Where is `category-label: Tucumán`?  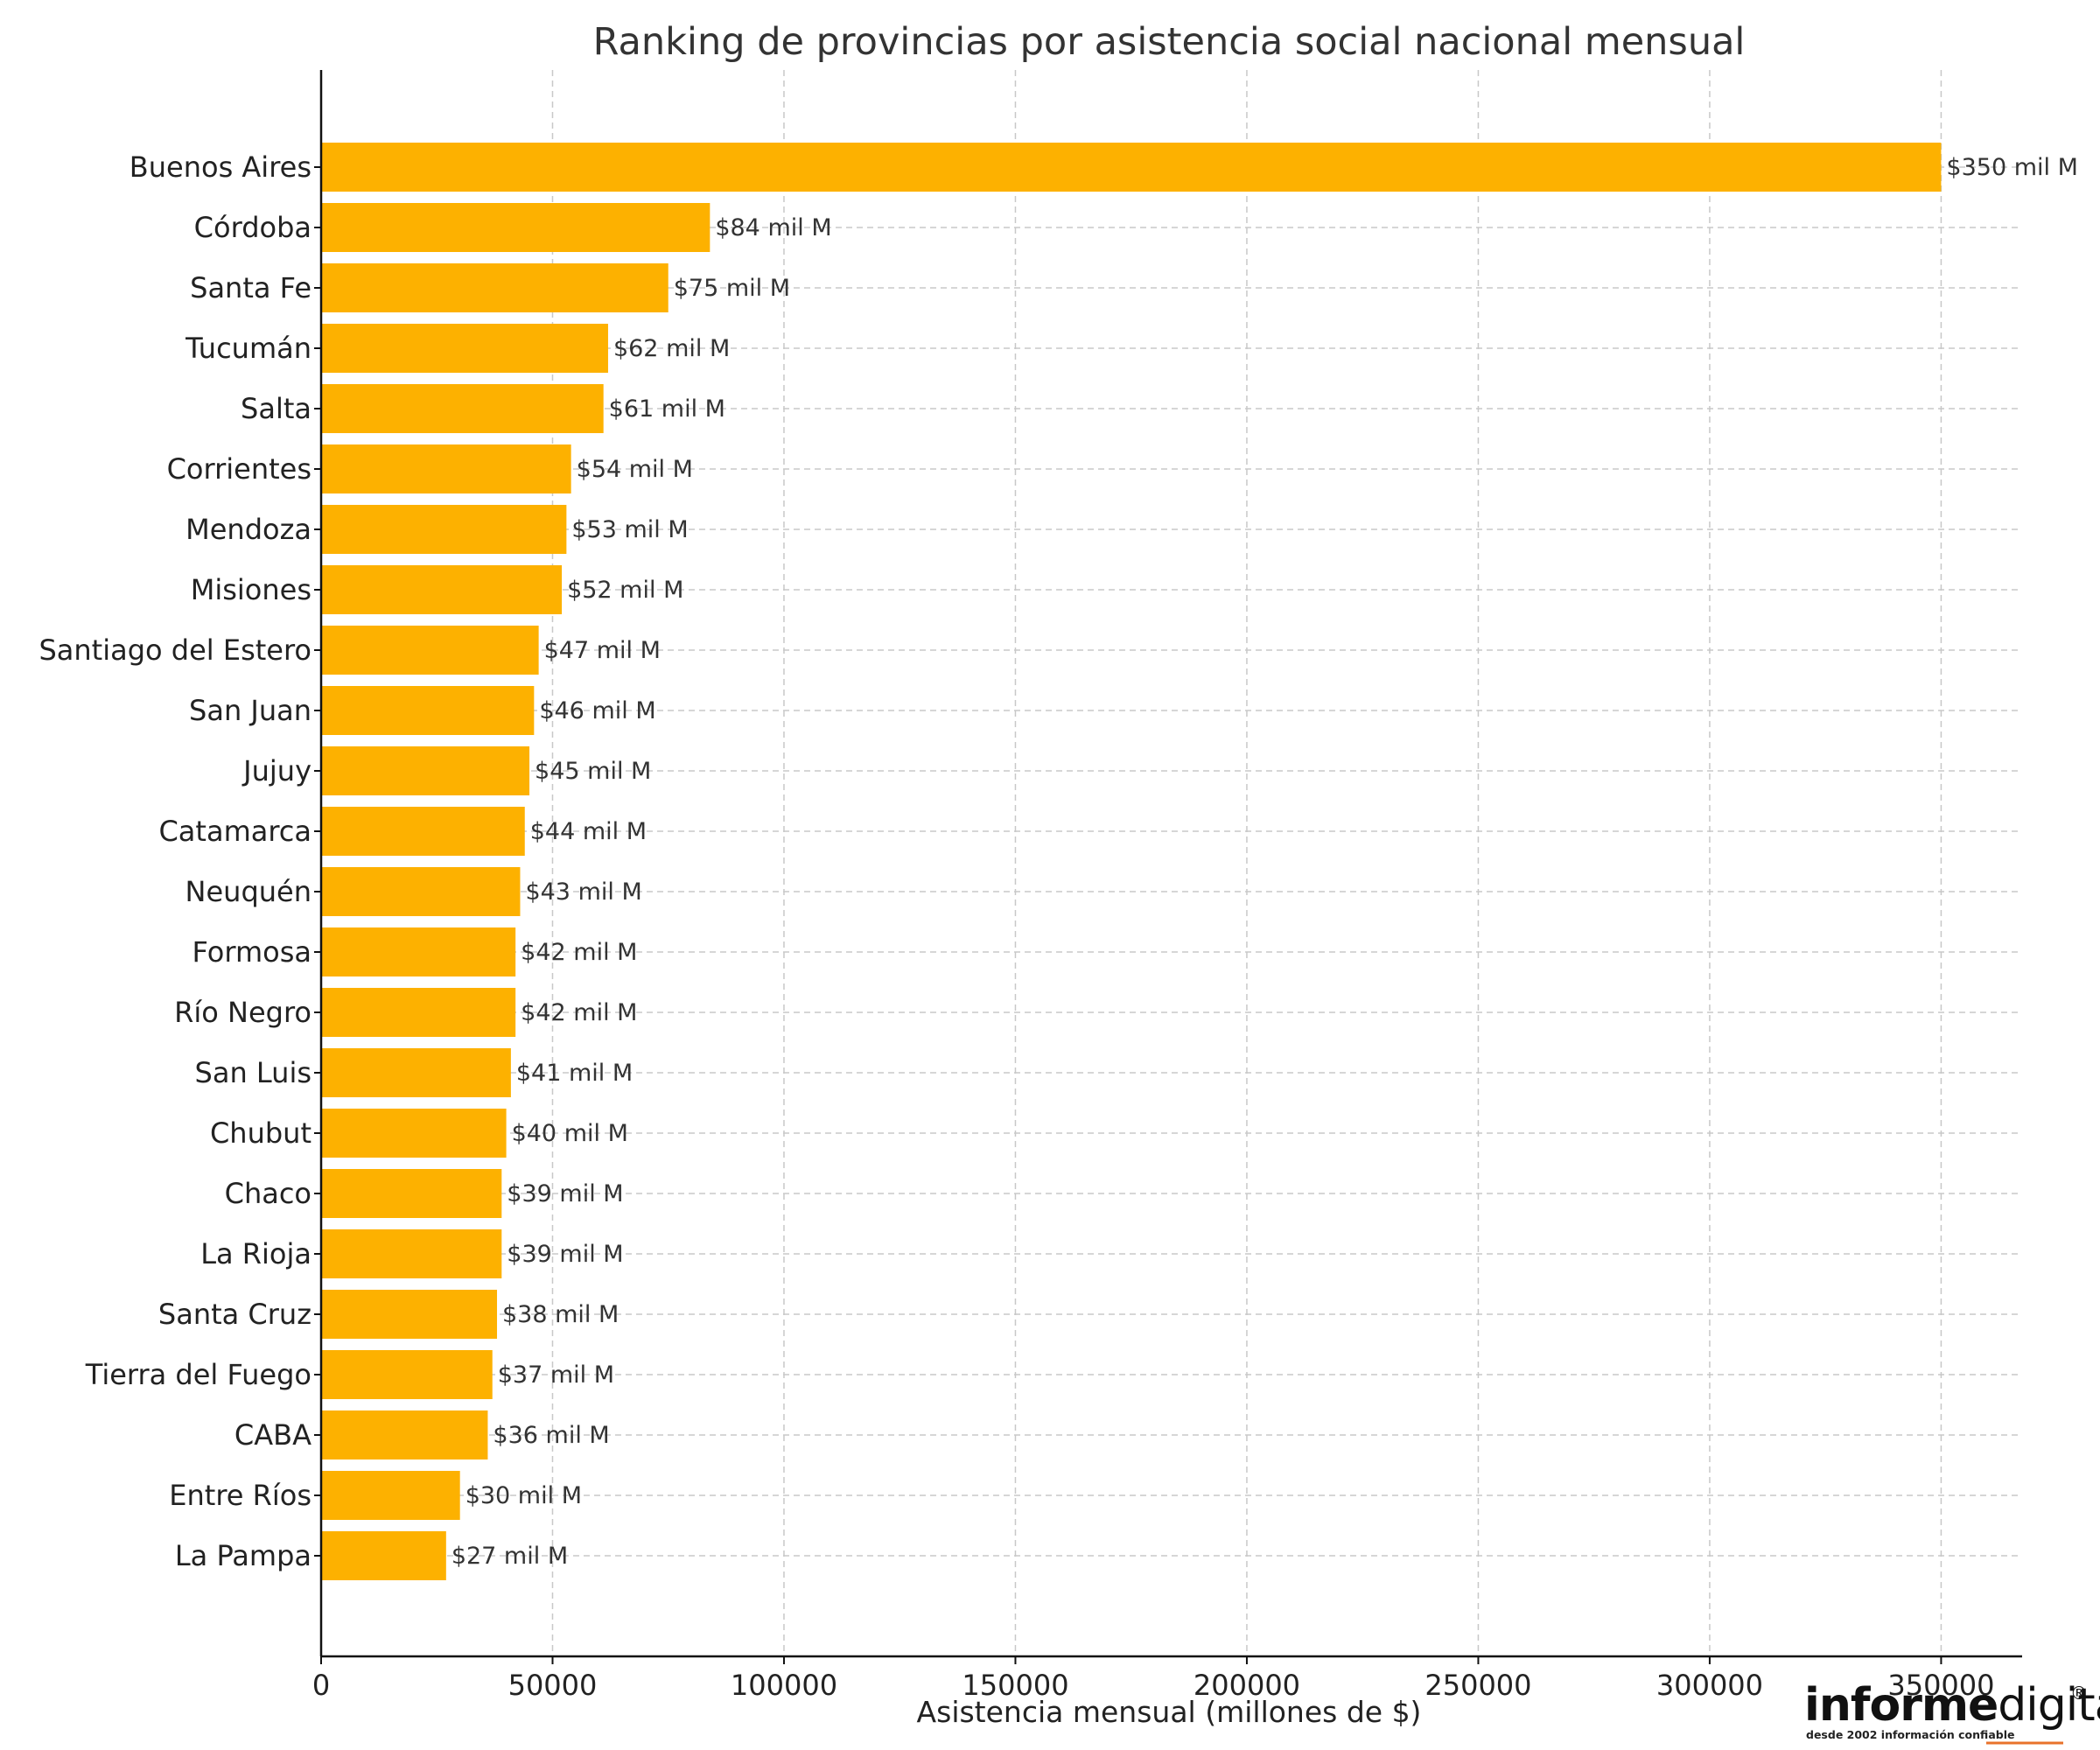 category-label: Tucumán is located at coordinates (248, 348).